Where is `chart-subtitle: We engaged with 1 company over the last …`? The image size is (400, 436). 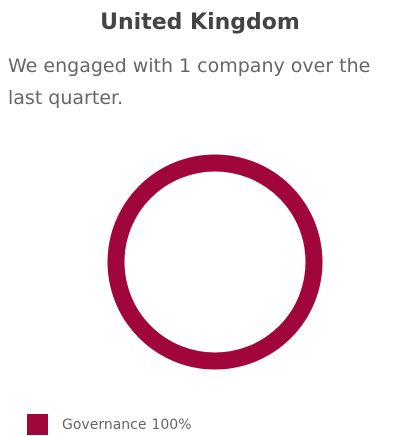
chart-subtitle: We engaged with 1 company over the last … is located at coordinates (189, 82).